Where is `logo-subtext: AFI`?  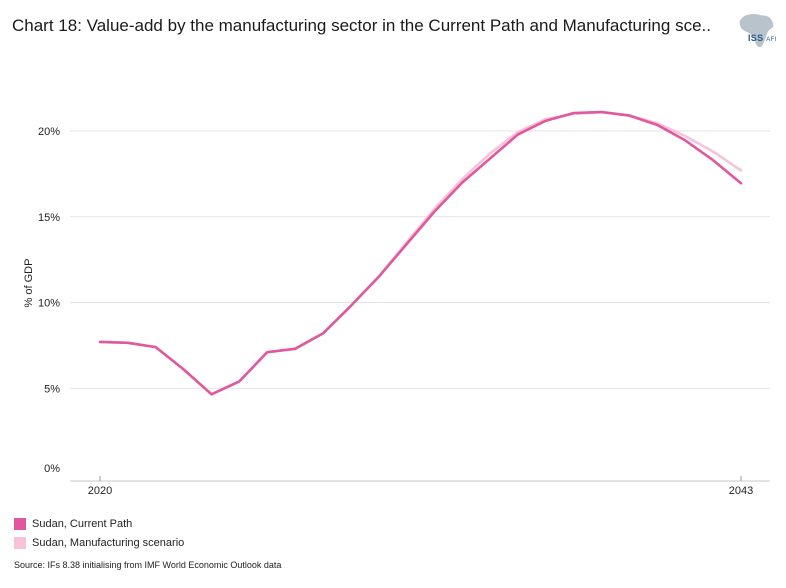 logo-subtext: AFI is located at coordinates (771, 40).